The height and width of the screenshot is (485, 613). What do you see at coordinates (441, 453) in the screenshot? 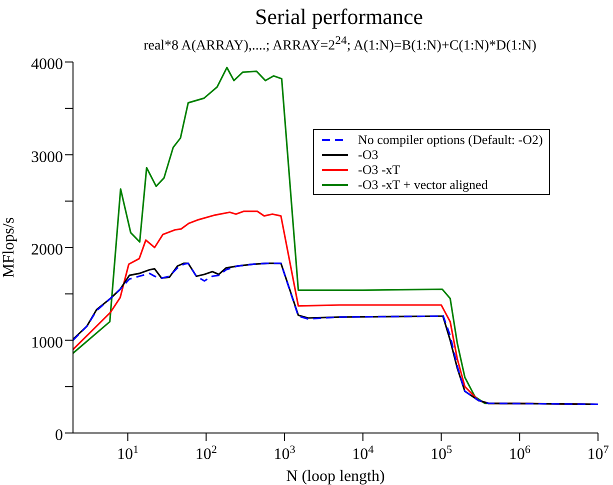
I see `x-tick-label: 10$^{5}$` at bounding box center [441, 453].